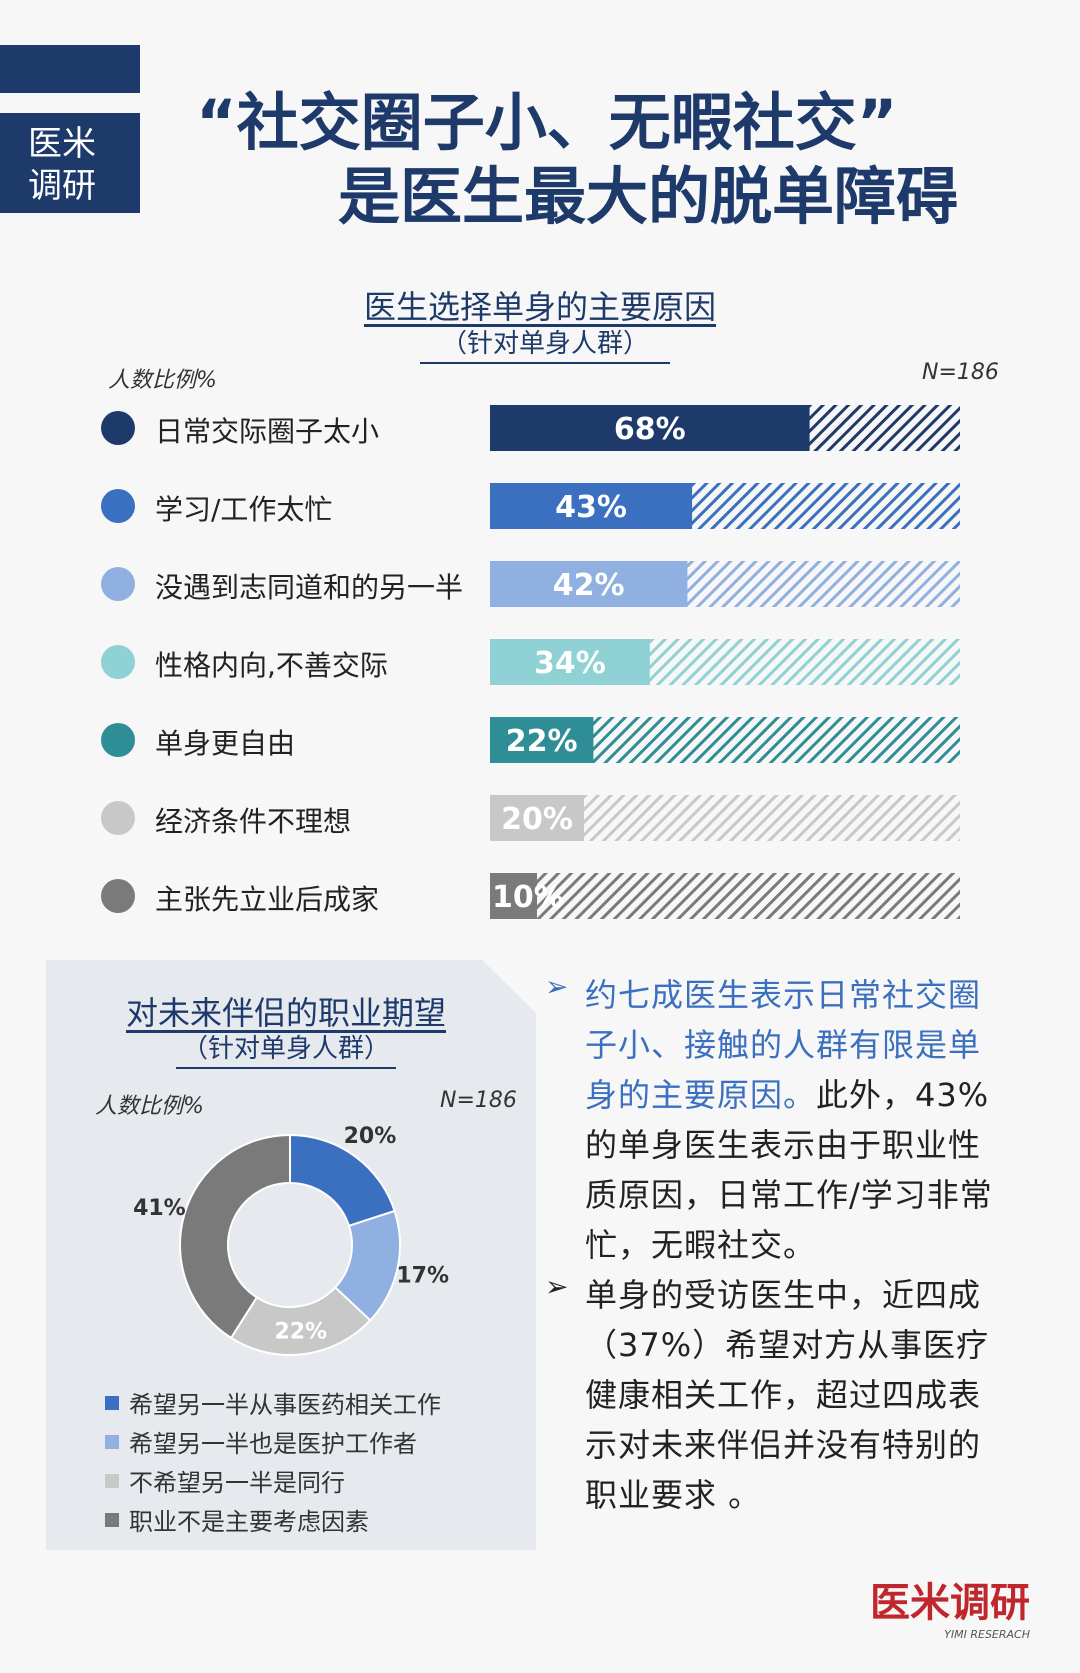 The image size is (1080, 1673). I want to click on bar-category-label: 主张先立业后成家, so click(267, 899).